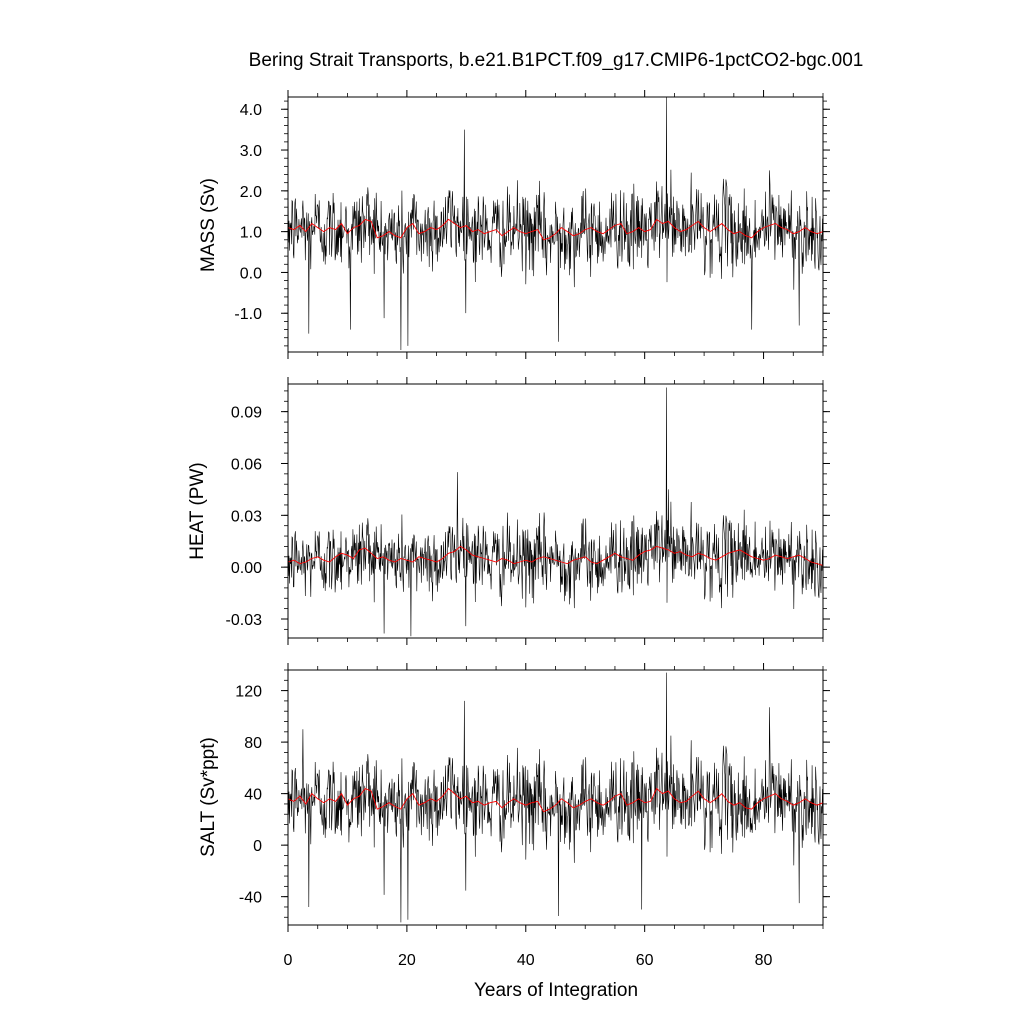  Describe the element at coordinates (253, 743) in the screenshot. I see `salt-y-tick-label: 80` at that location.